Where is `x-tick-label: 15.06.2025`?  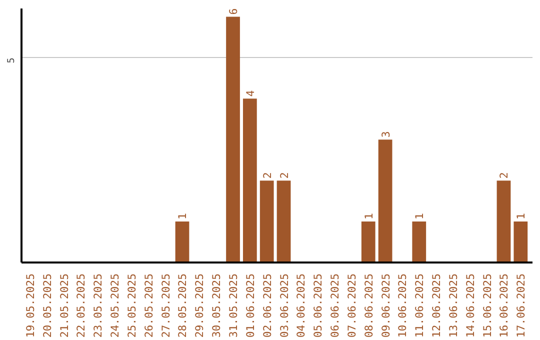 x-tick-label: 15.06.2025 is located at coordinates (487, 306).